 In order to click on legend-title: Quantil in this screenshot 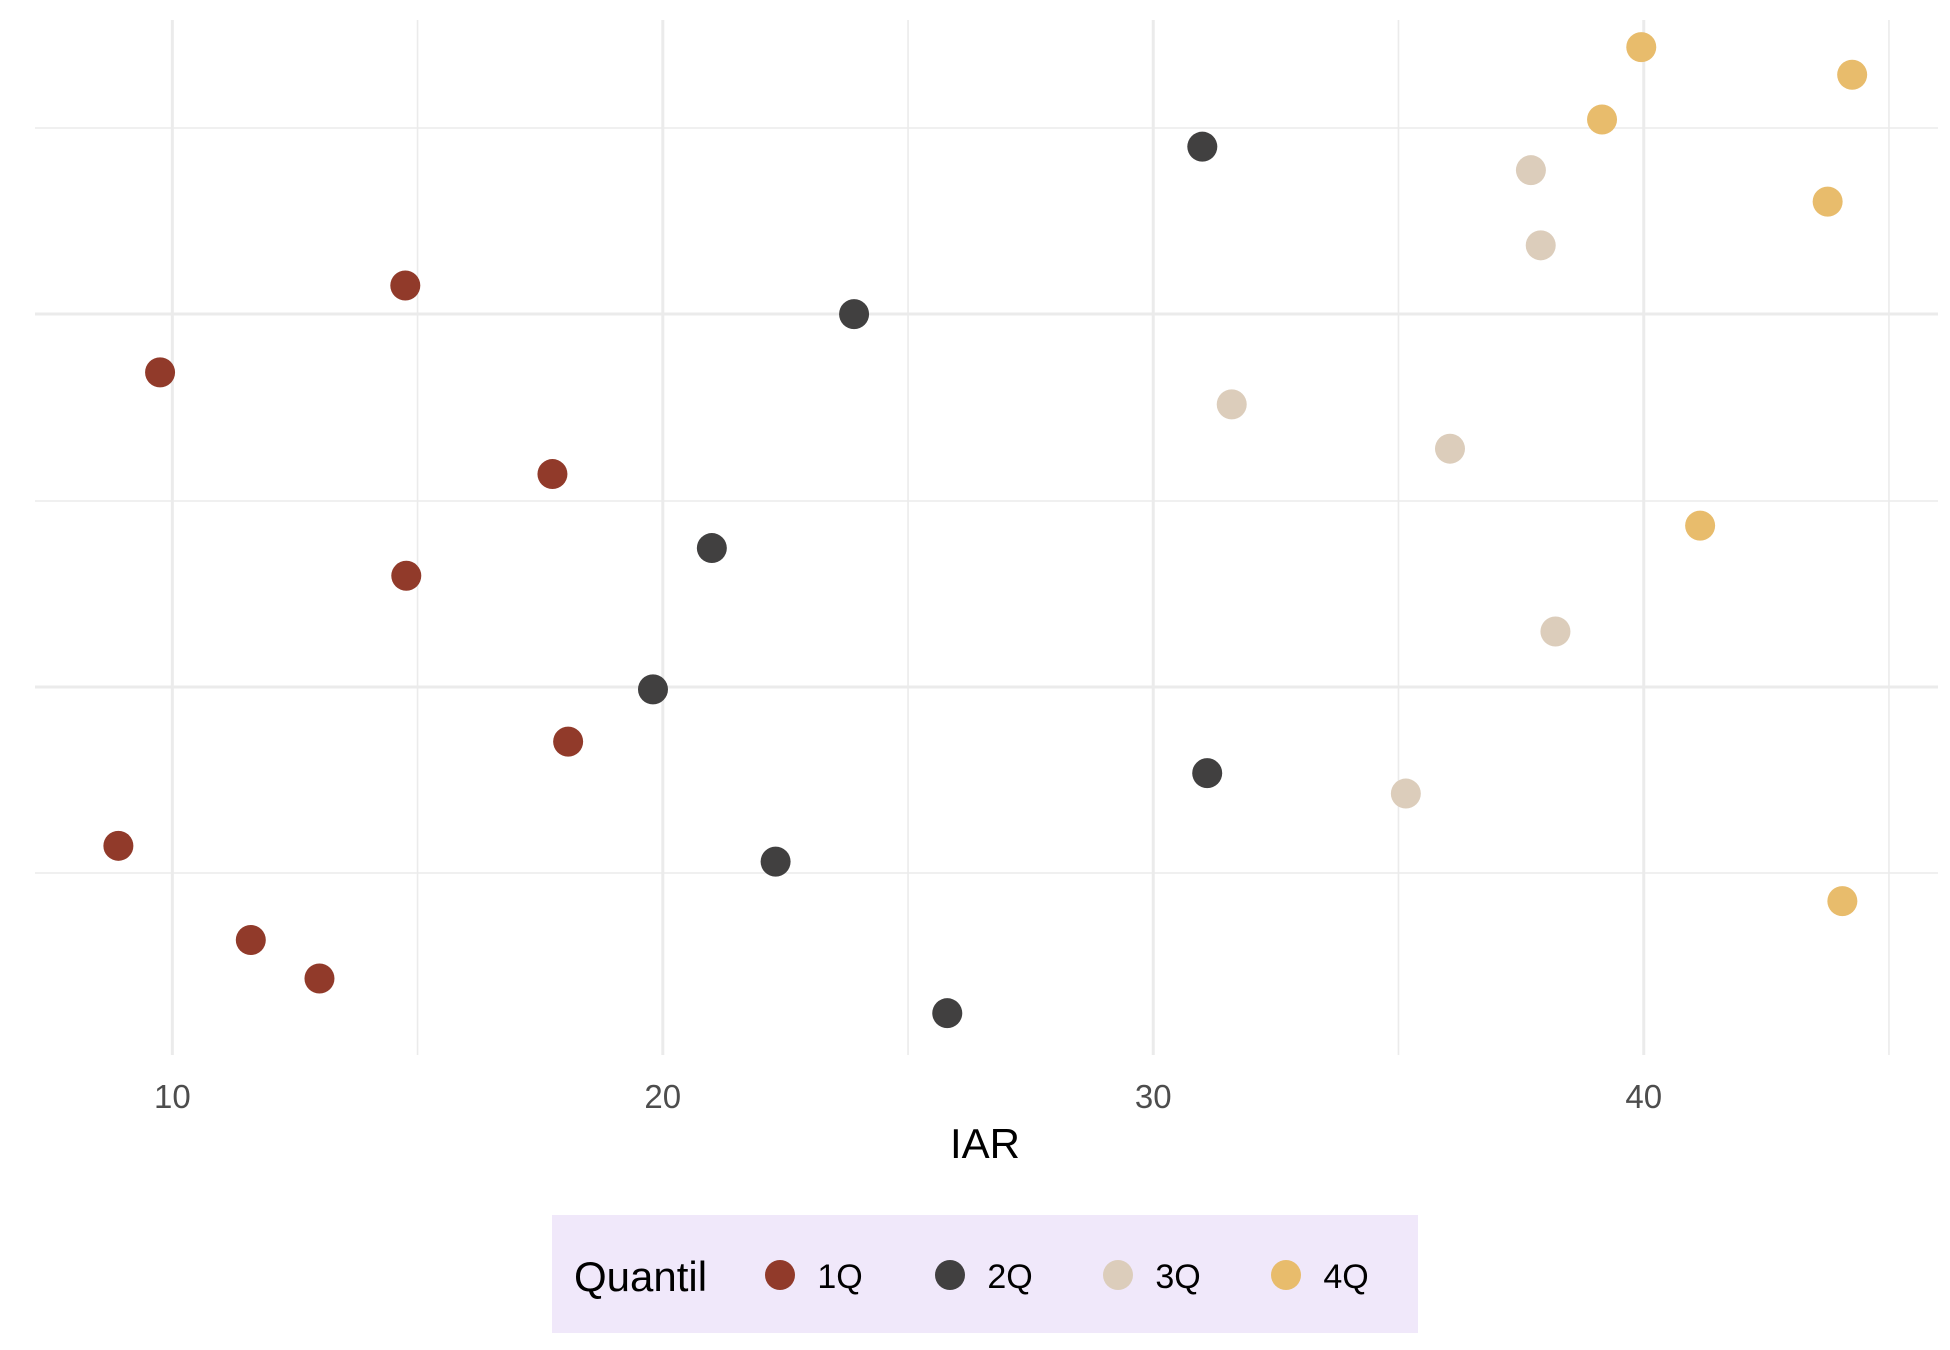, I will do `click(640, 1276)`.